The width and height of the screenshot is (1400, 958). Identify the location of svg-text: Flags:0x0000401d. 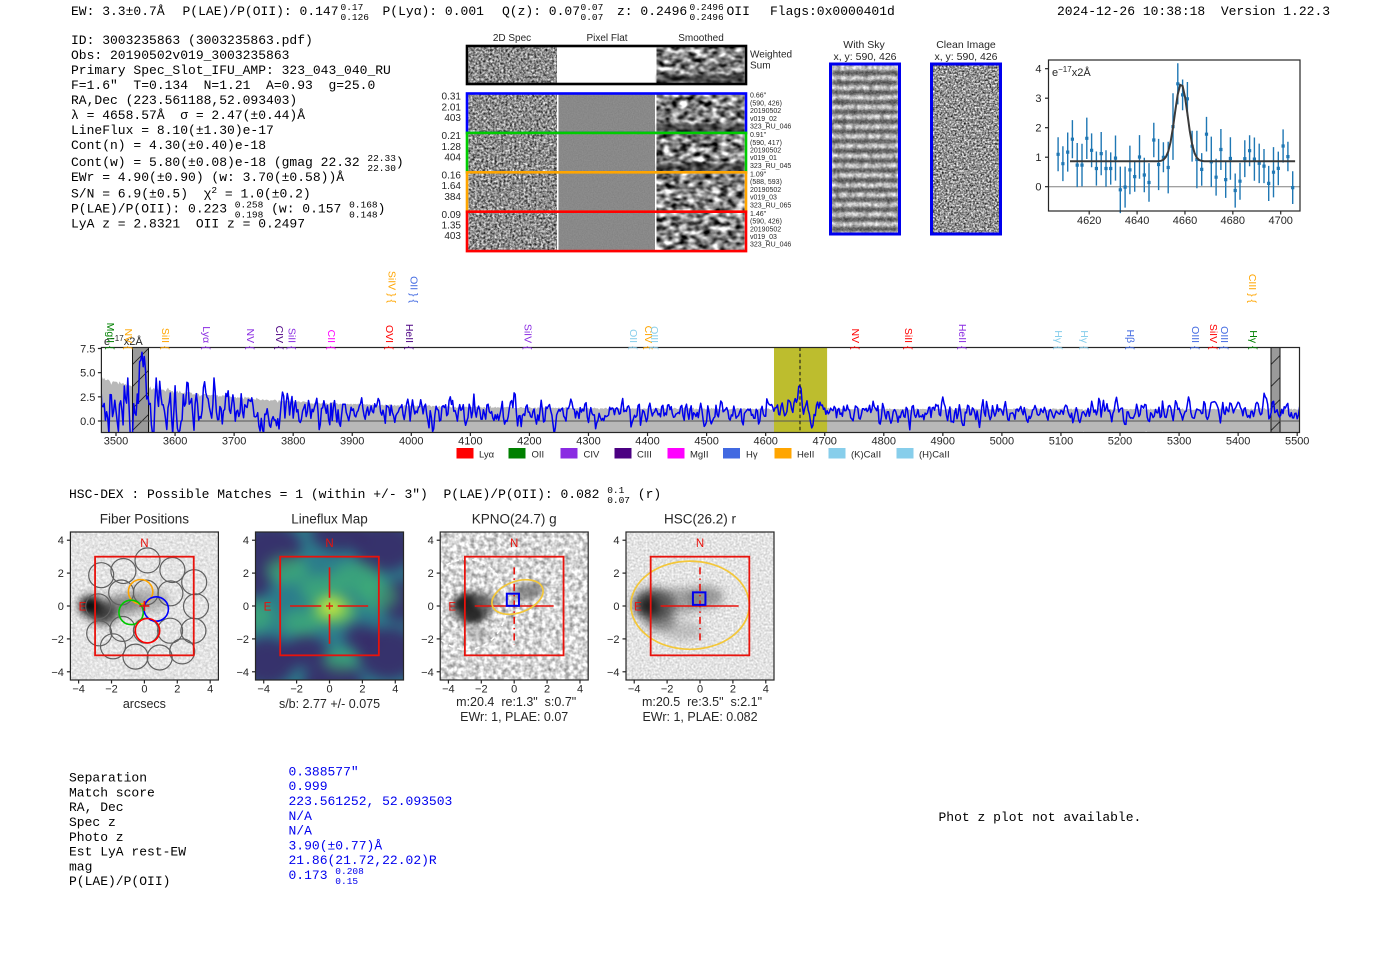
(832, 11).